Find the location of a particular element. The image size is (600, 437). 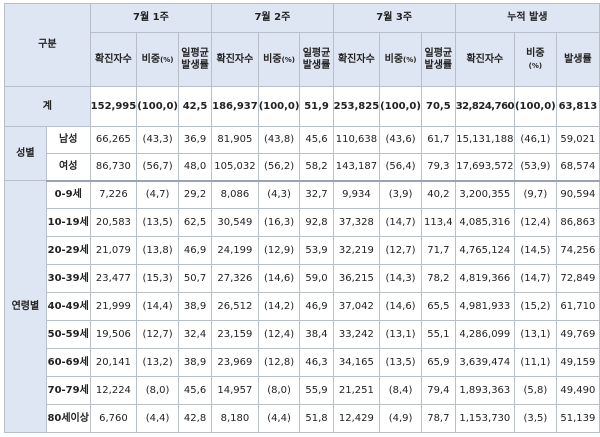

header-week-2: 7월 2주 is located at coordinates (272, 18).